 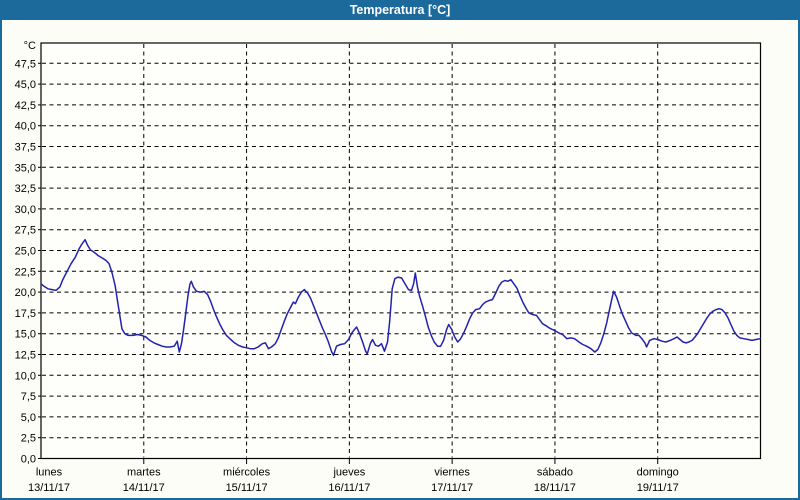 I want to click on y-tick-label: 37,5, so click(x=25, y=148).